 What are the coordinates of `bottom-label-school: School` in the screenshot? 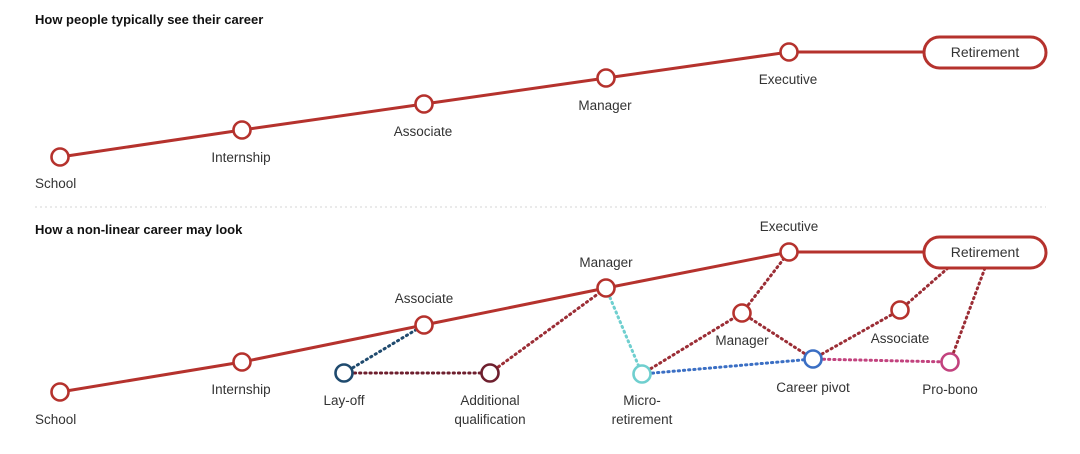 It's located at (55, 419).